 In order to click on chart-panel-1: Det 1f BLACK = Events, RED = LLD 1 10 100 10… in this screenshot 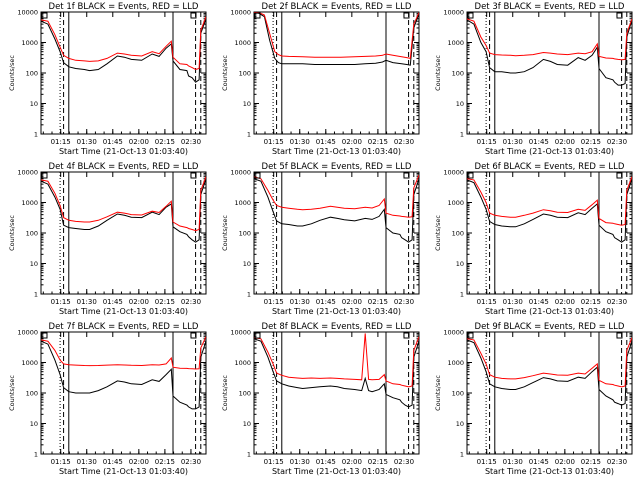, I will do `click(107, 79)`.